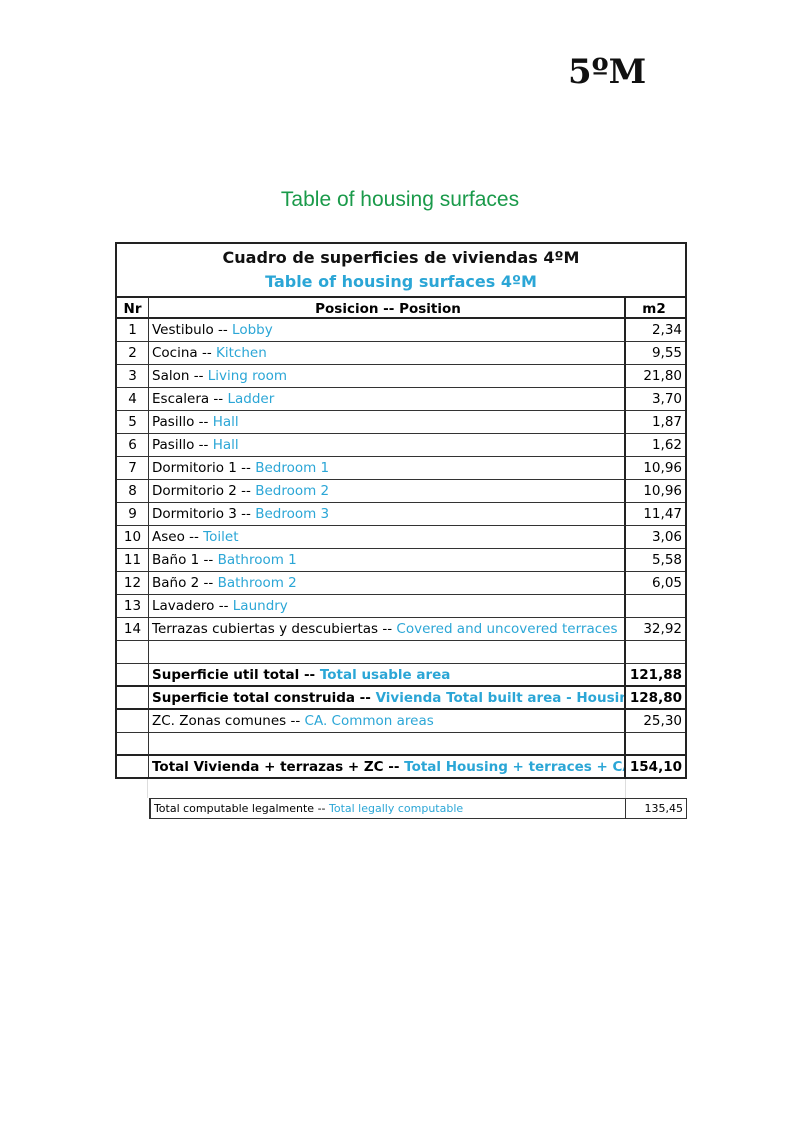 The image size is (800, 1132). Describe the element at coordinates (387, 307) in the screenshot. I see `header-position: Posicion -- Position` at that location.